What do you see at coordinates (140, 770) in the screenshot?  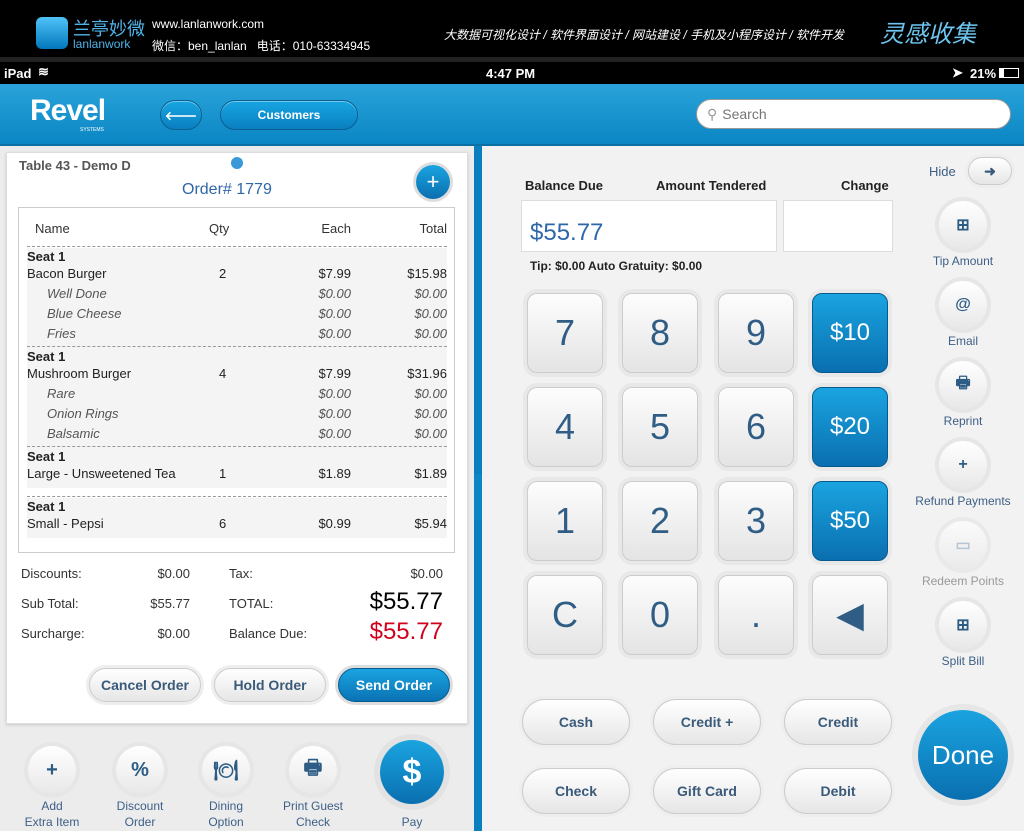 I see `action-button-1: %` at bounding box center [140, 770].